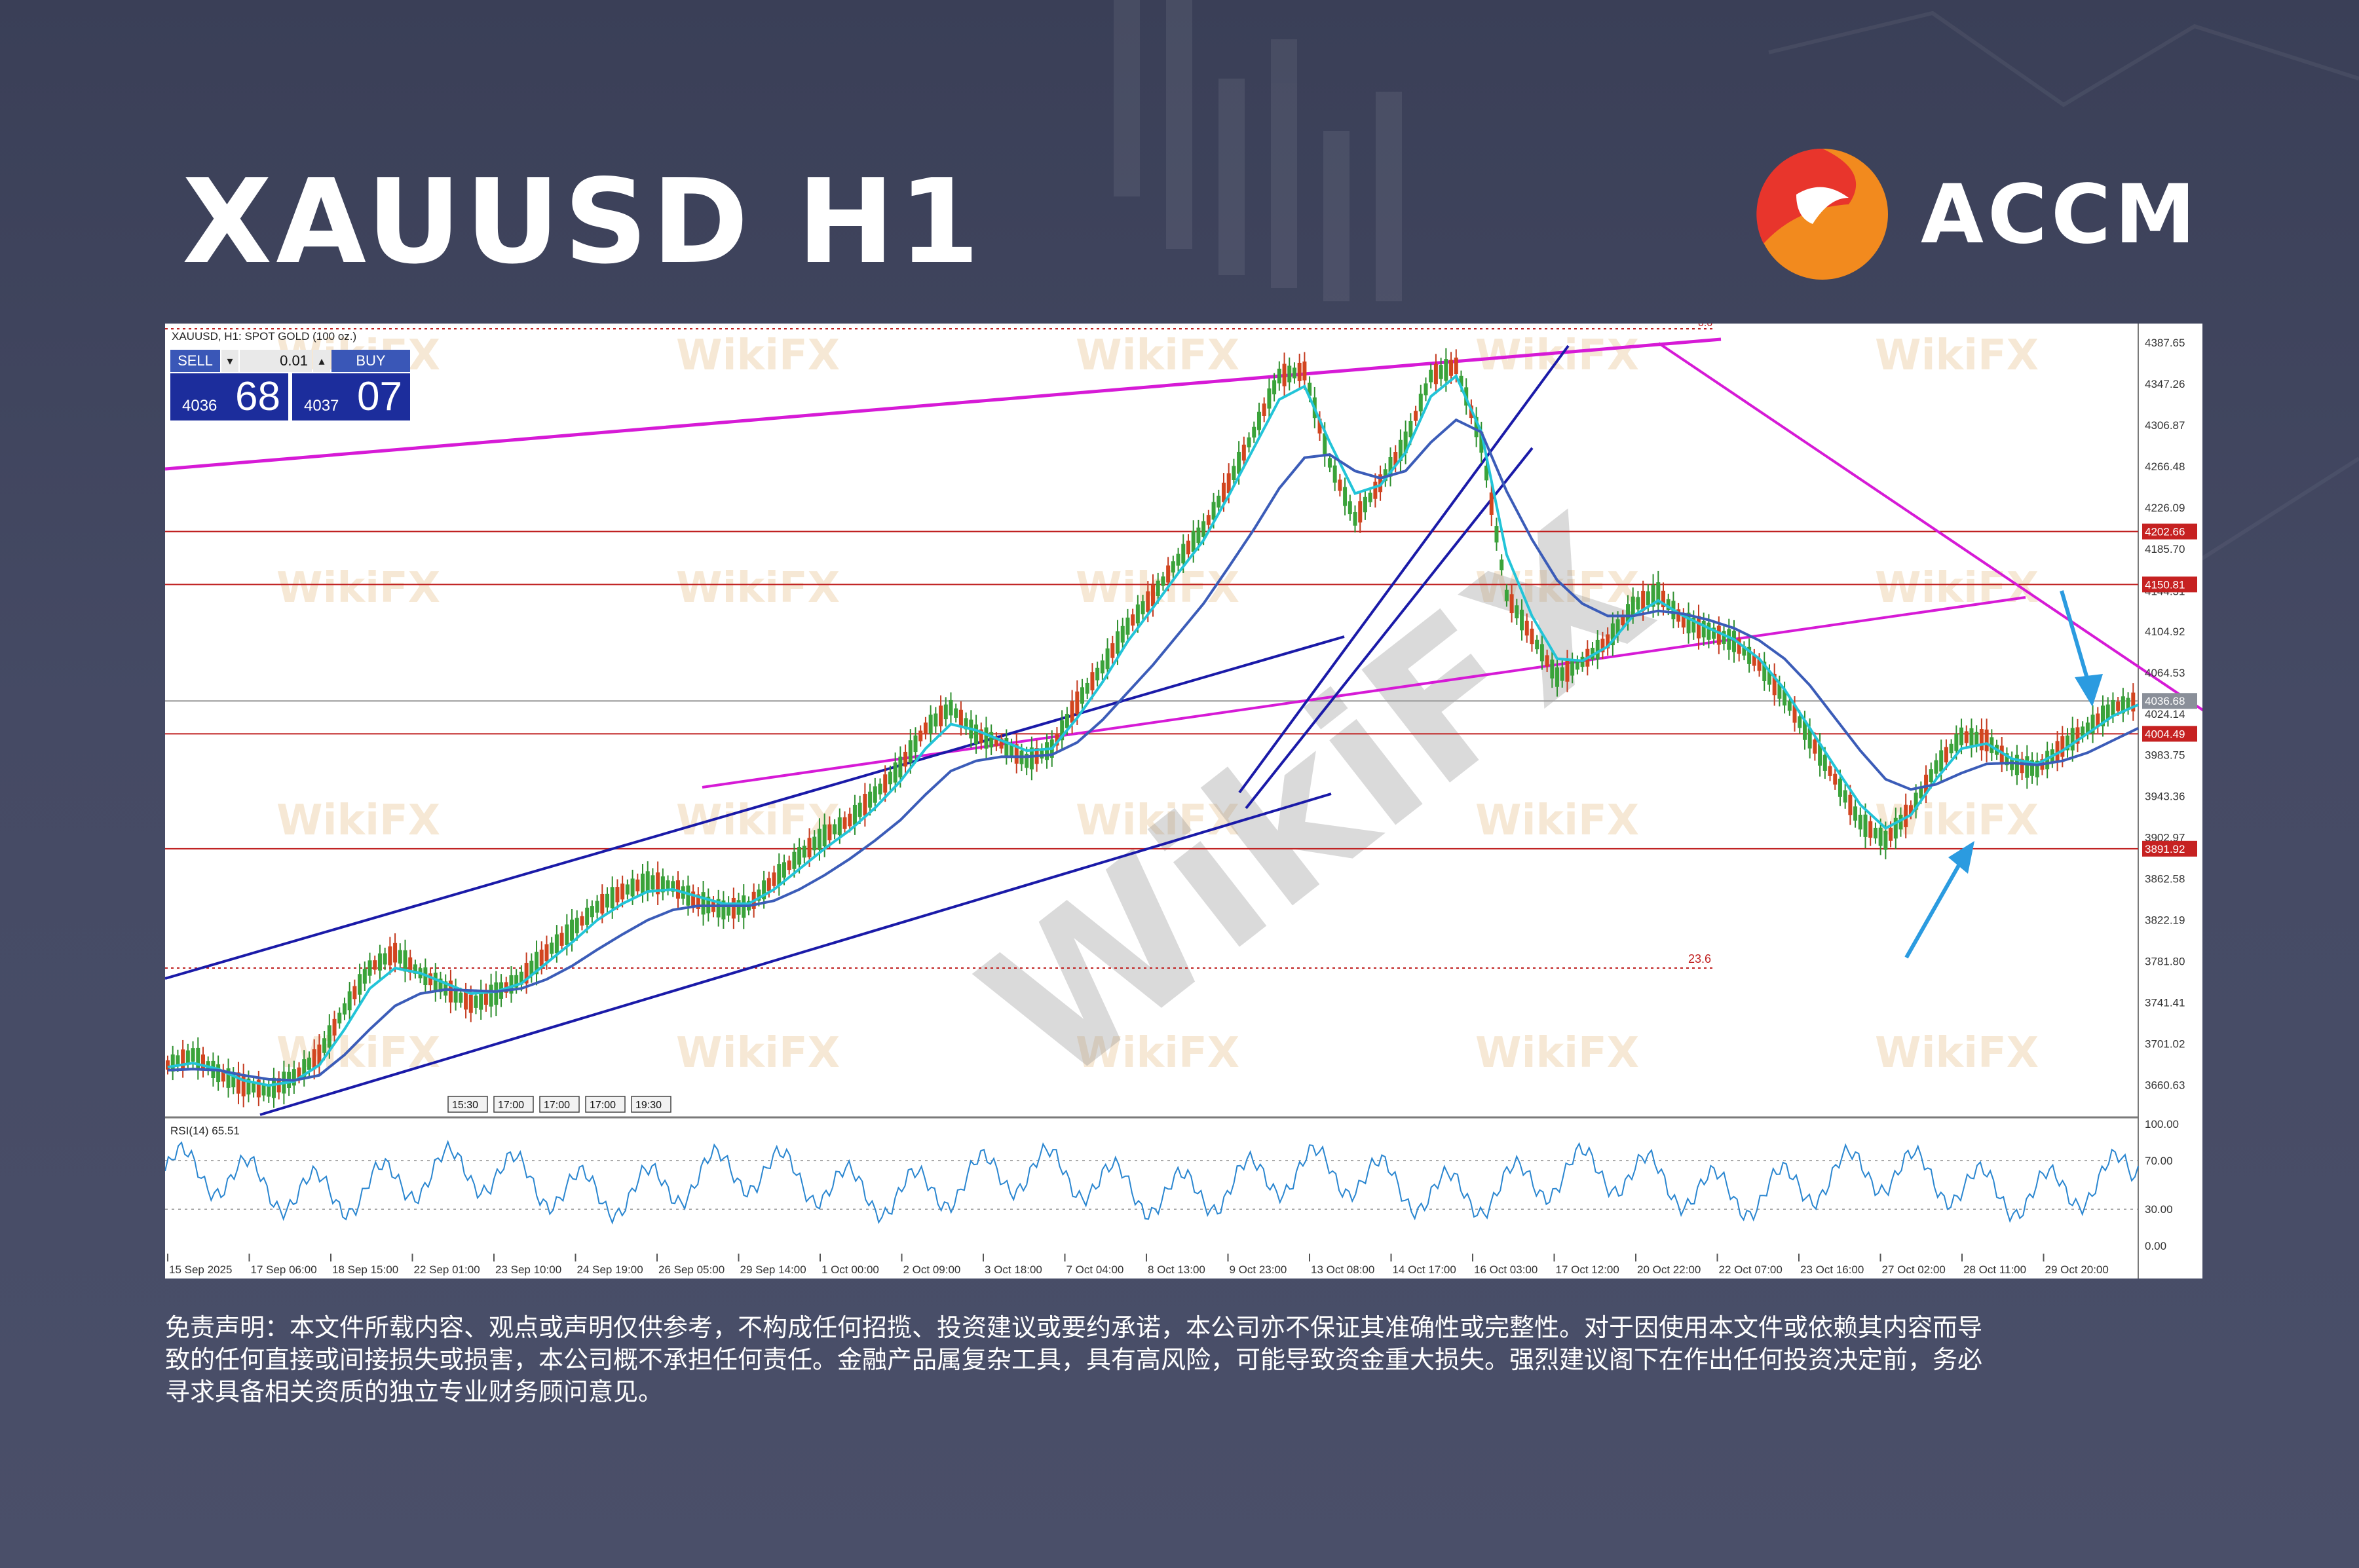  What do you see at coordinates (229, 396) in the screenshot?
I see `sell-price: 4036 68` at bounding box center [229, 396].